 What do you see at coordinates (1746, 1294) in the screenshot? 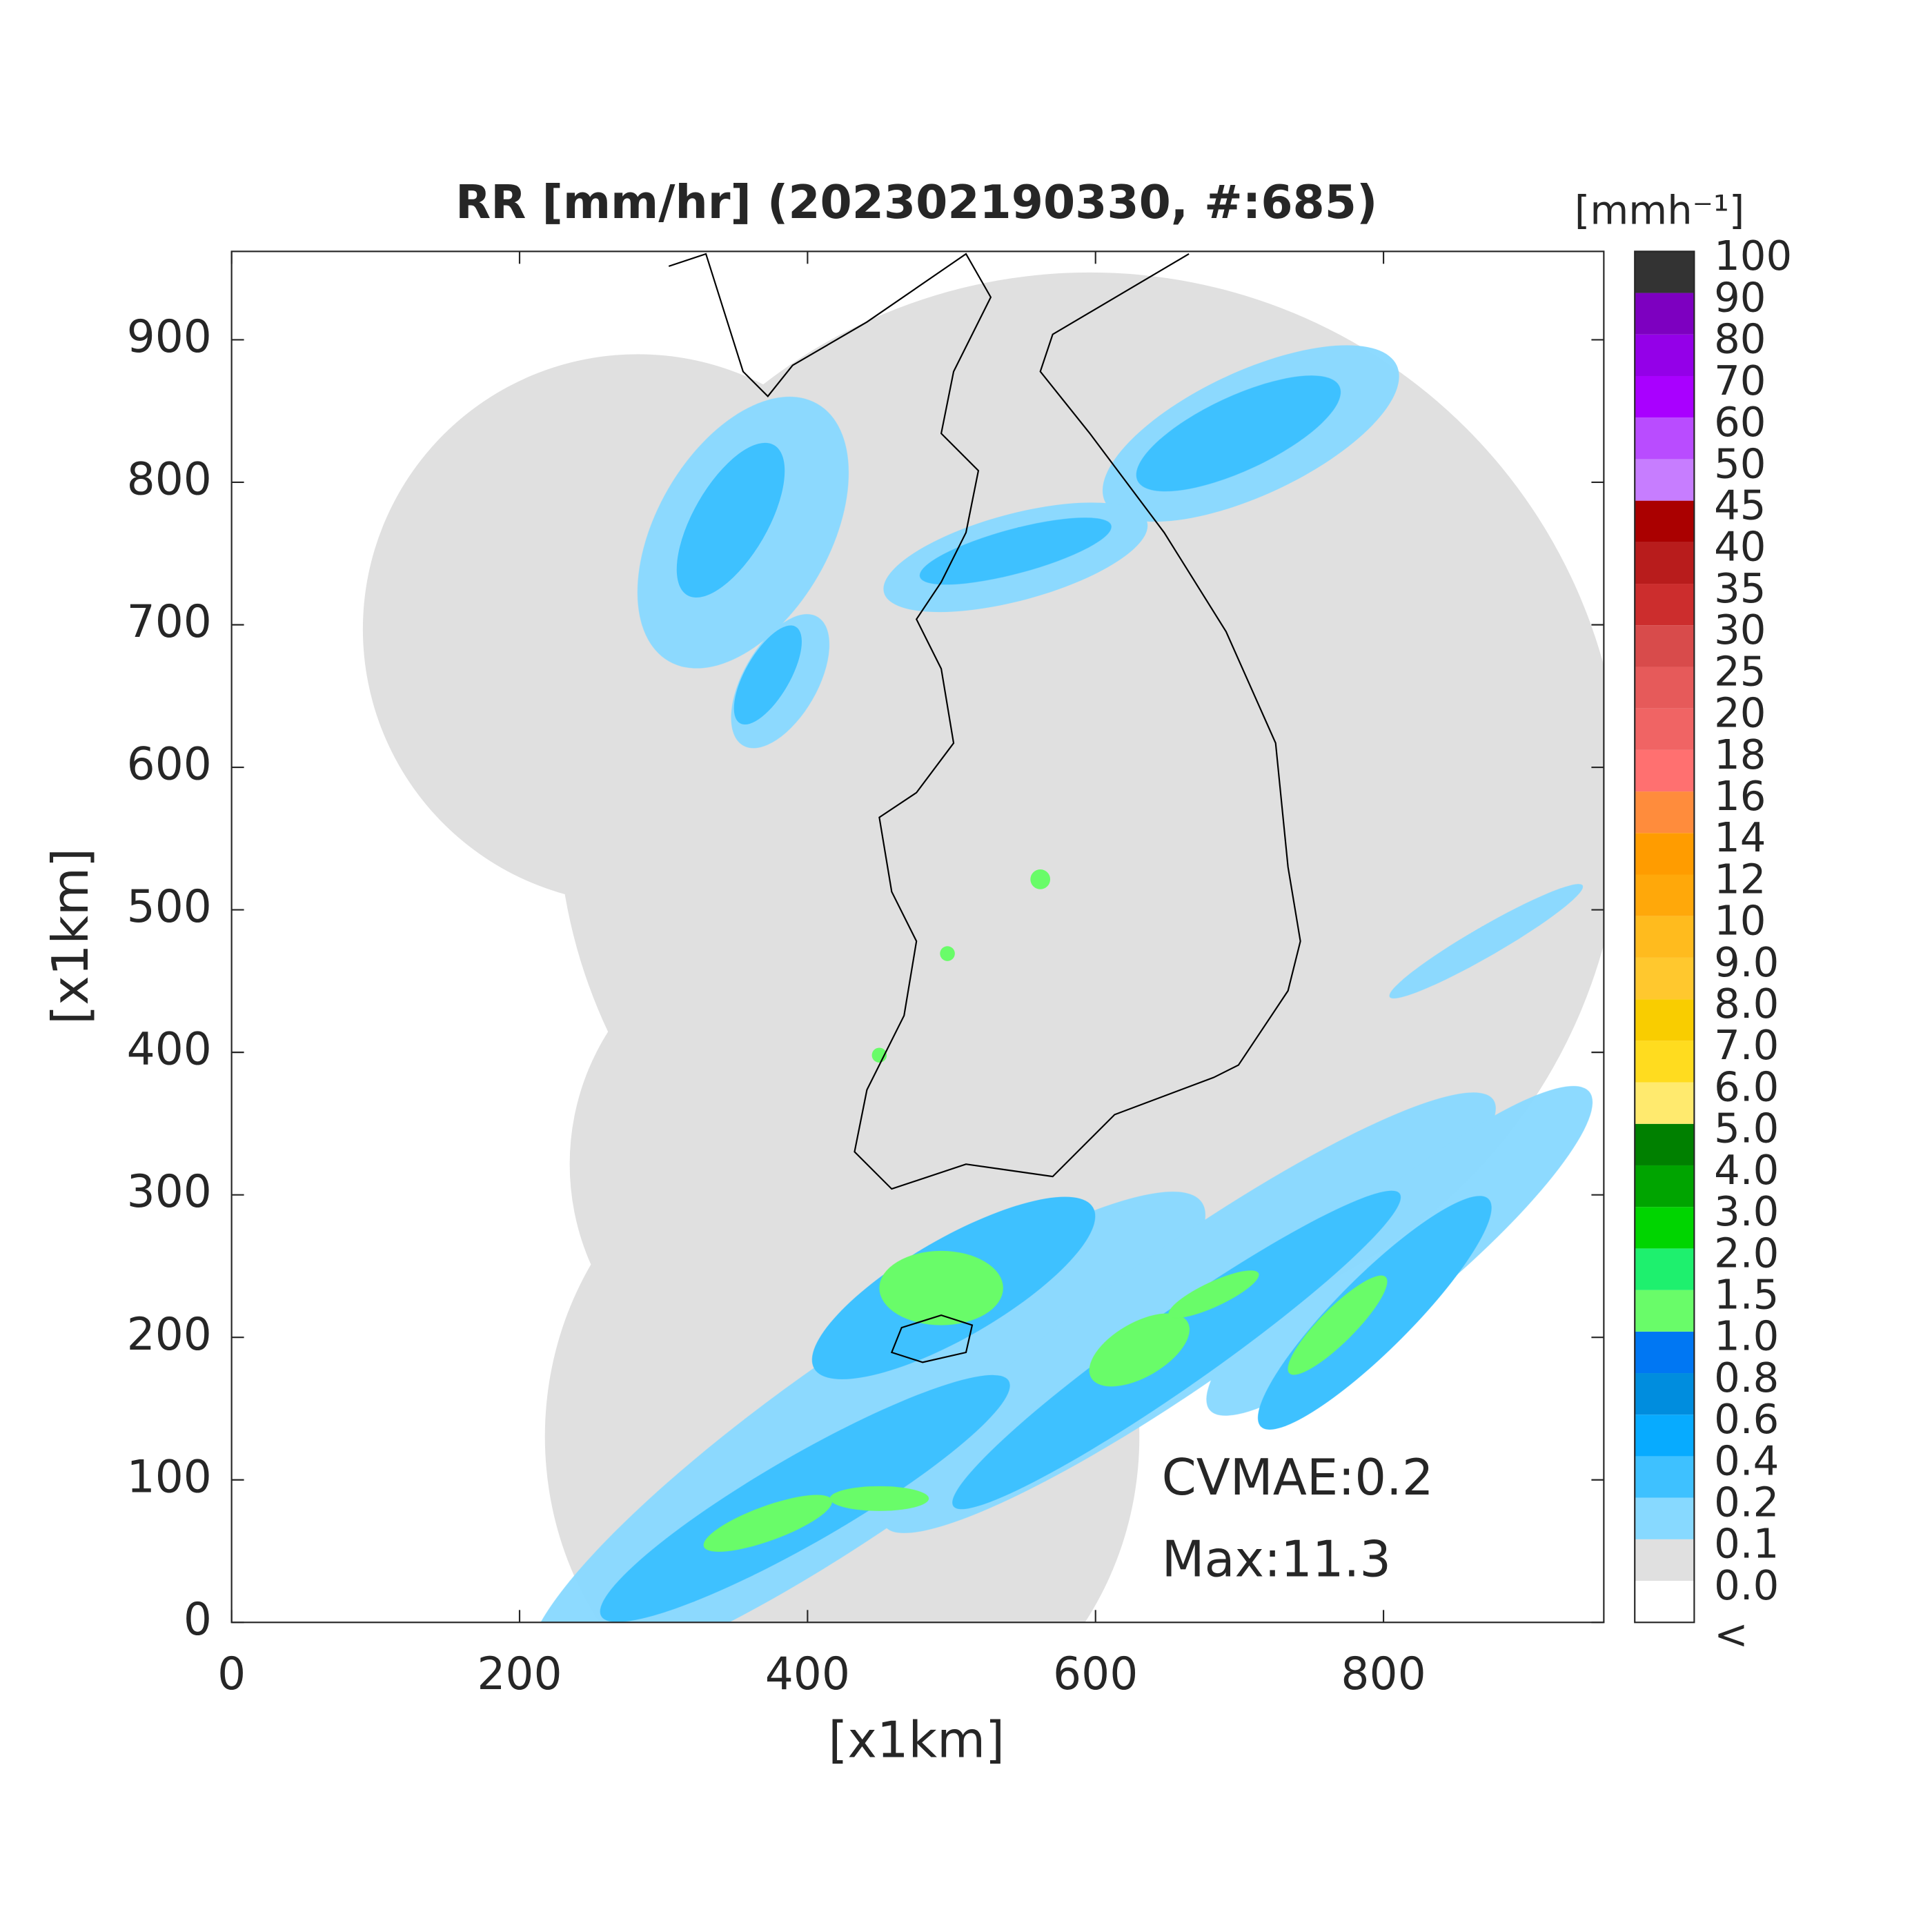
I see `colorbar-label: 1.5` at bounding box center [1746, 1294].